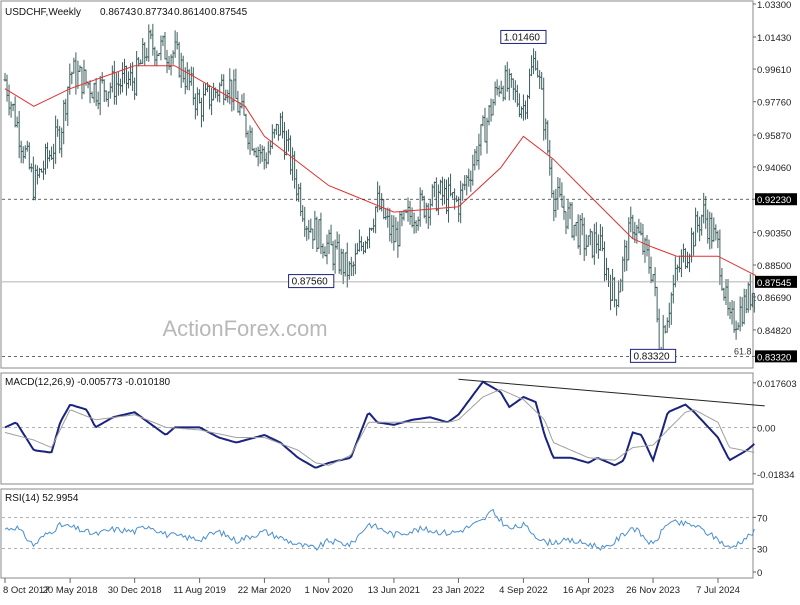 This screenshot has width=800, height=605. I want to click on macd-panel: MACD(12,26,9) -0.005773 -0.010180, so click(383, 423).